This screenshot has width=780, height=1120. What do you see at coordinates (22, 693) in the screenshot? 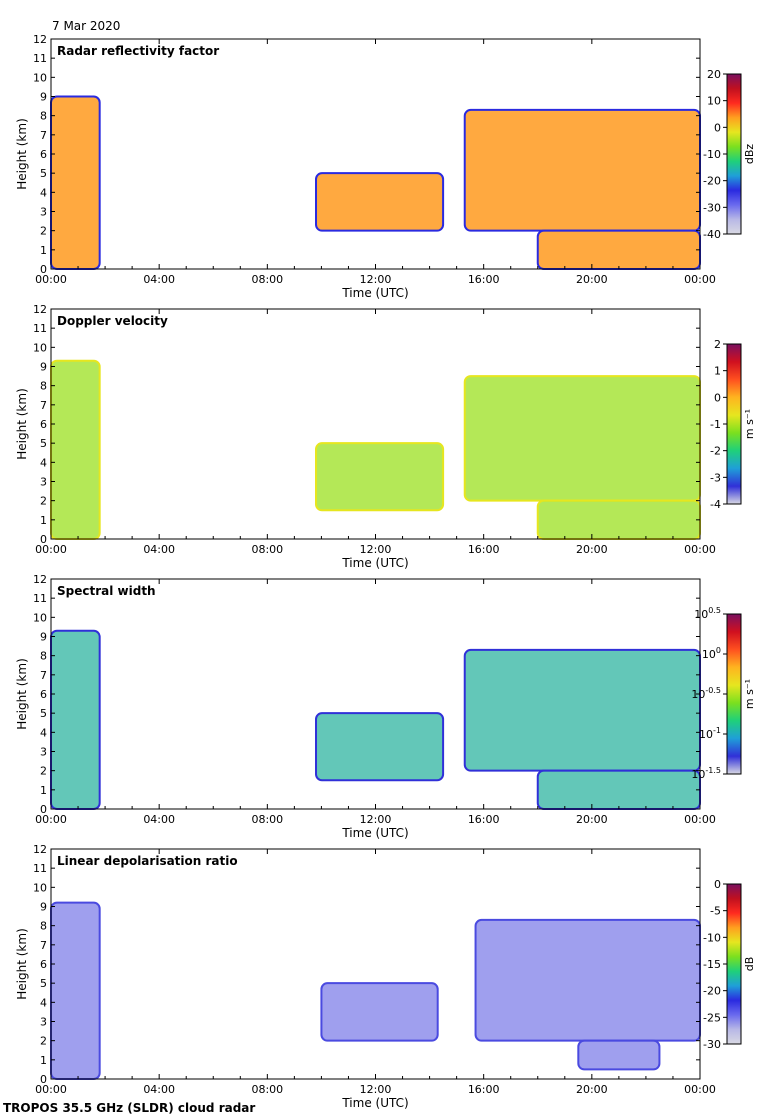
I see `y-axis-label: Height (km)` at bounding box center [22, 693].